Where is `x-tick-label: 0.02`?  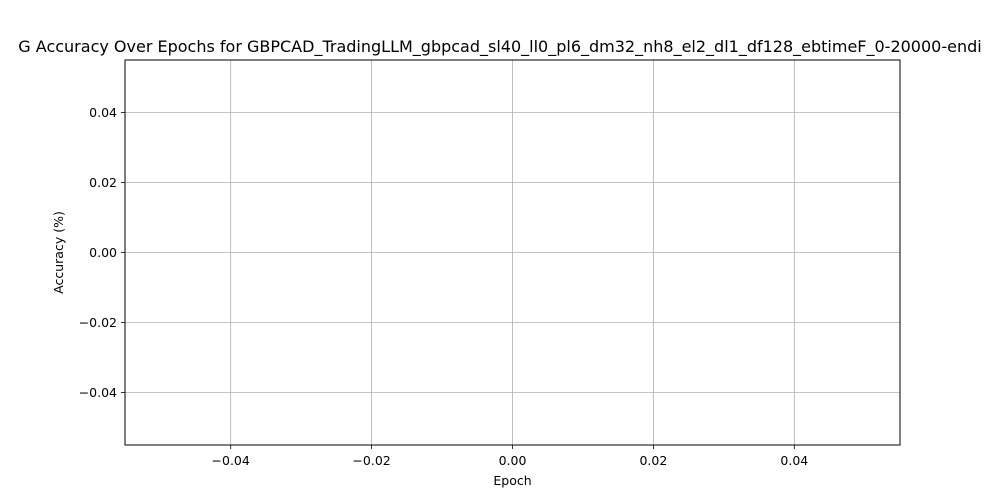
x-tick-label: 0.02 is located at coordinates (653, 460).